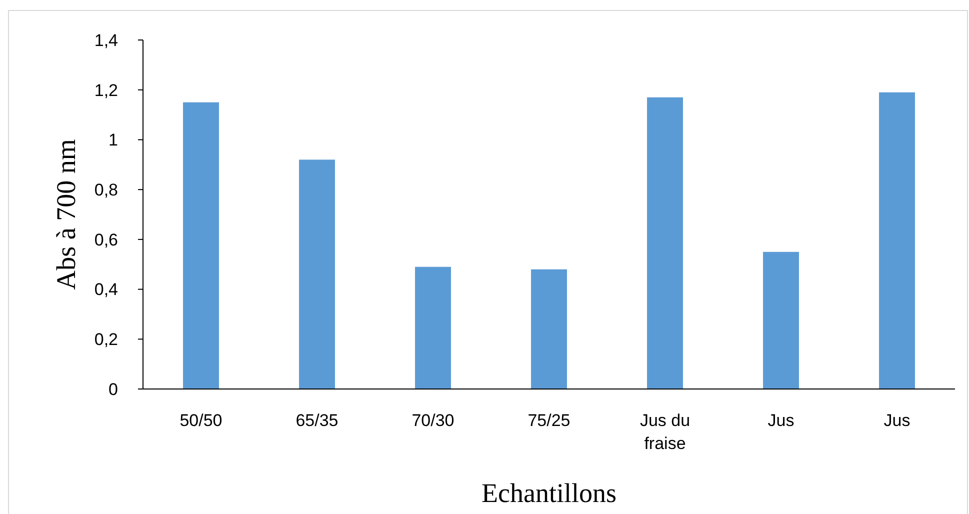  What do you see at coordinates (106, 40) in the screenshot?
I see `y-tick-label: 1,4` at bounding box center [106, 40].